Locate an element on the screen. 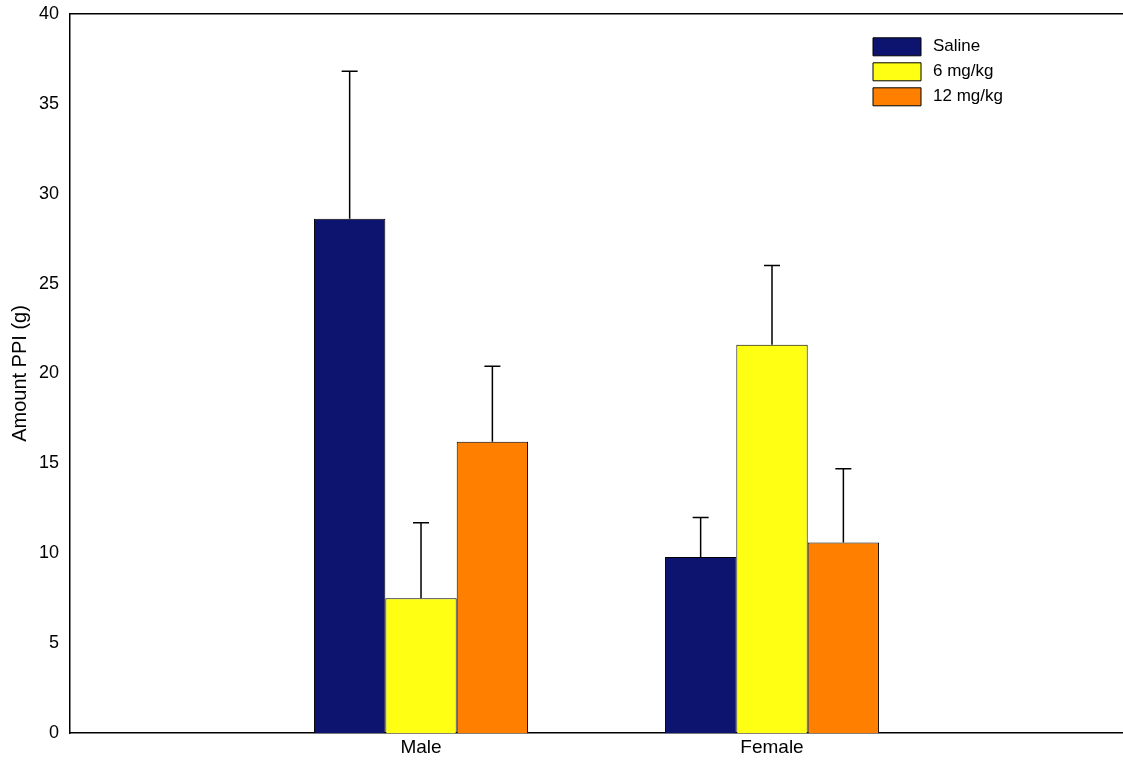 The width and height of the screenshot is (1123, 766). y-tick-label: 15 is located at coordinates (49, 462).